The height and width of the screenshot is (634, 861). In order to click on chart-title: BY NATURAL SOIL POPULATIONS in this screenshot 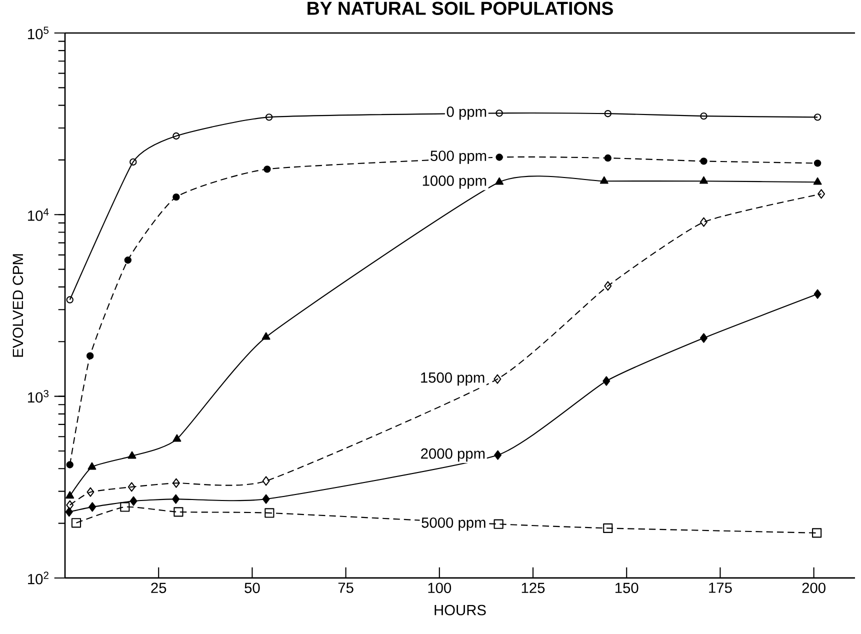, I will do `click(460, 8)`.